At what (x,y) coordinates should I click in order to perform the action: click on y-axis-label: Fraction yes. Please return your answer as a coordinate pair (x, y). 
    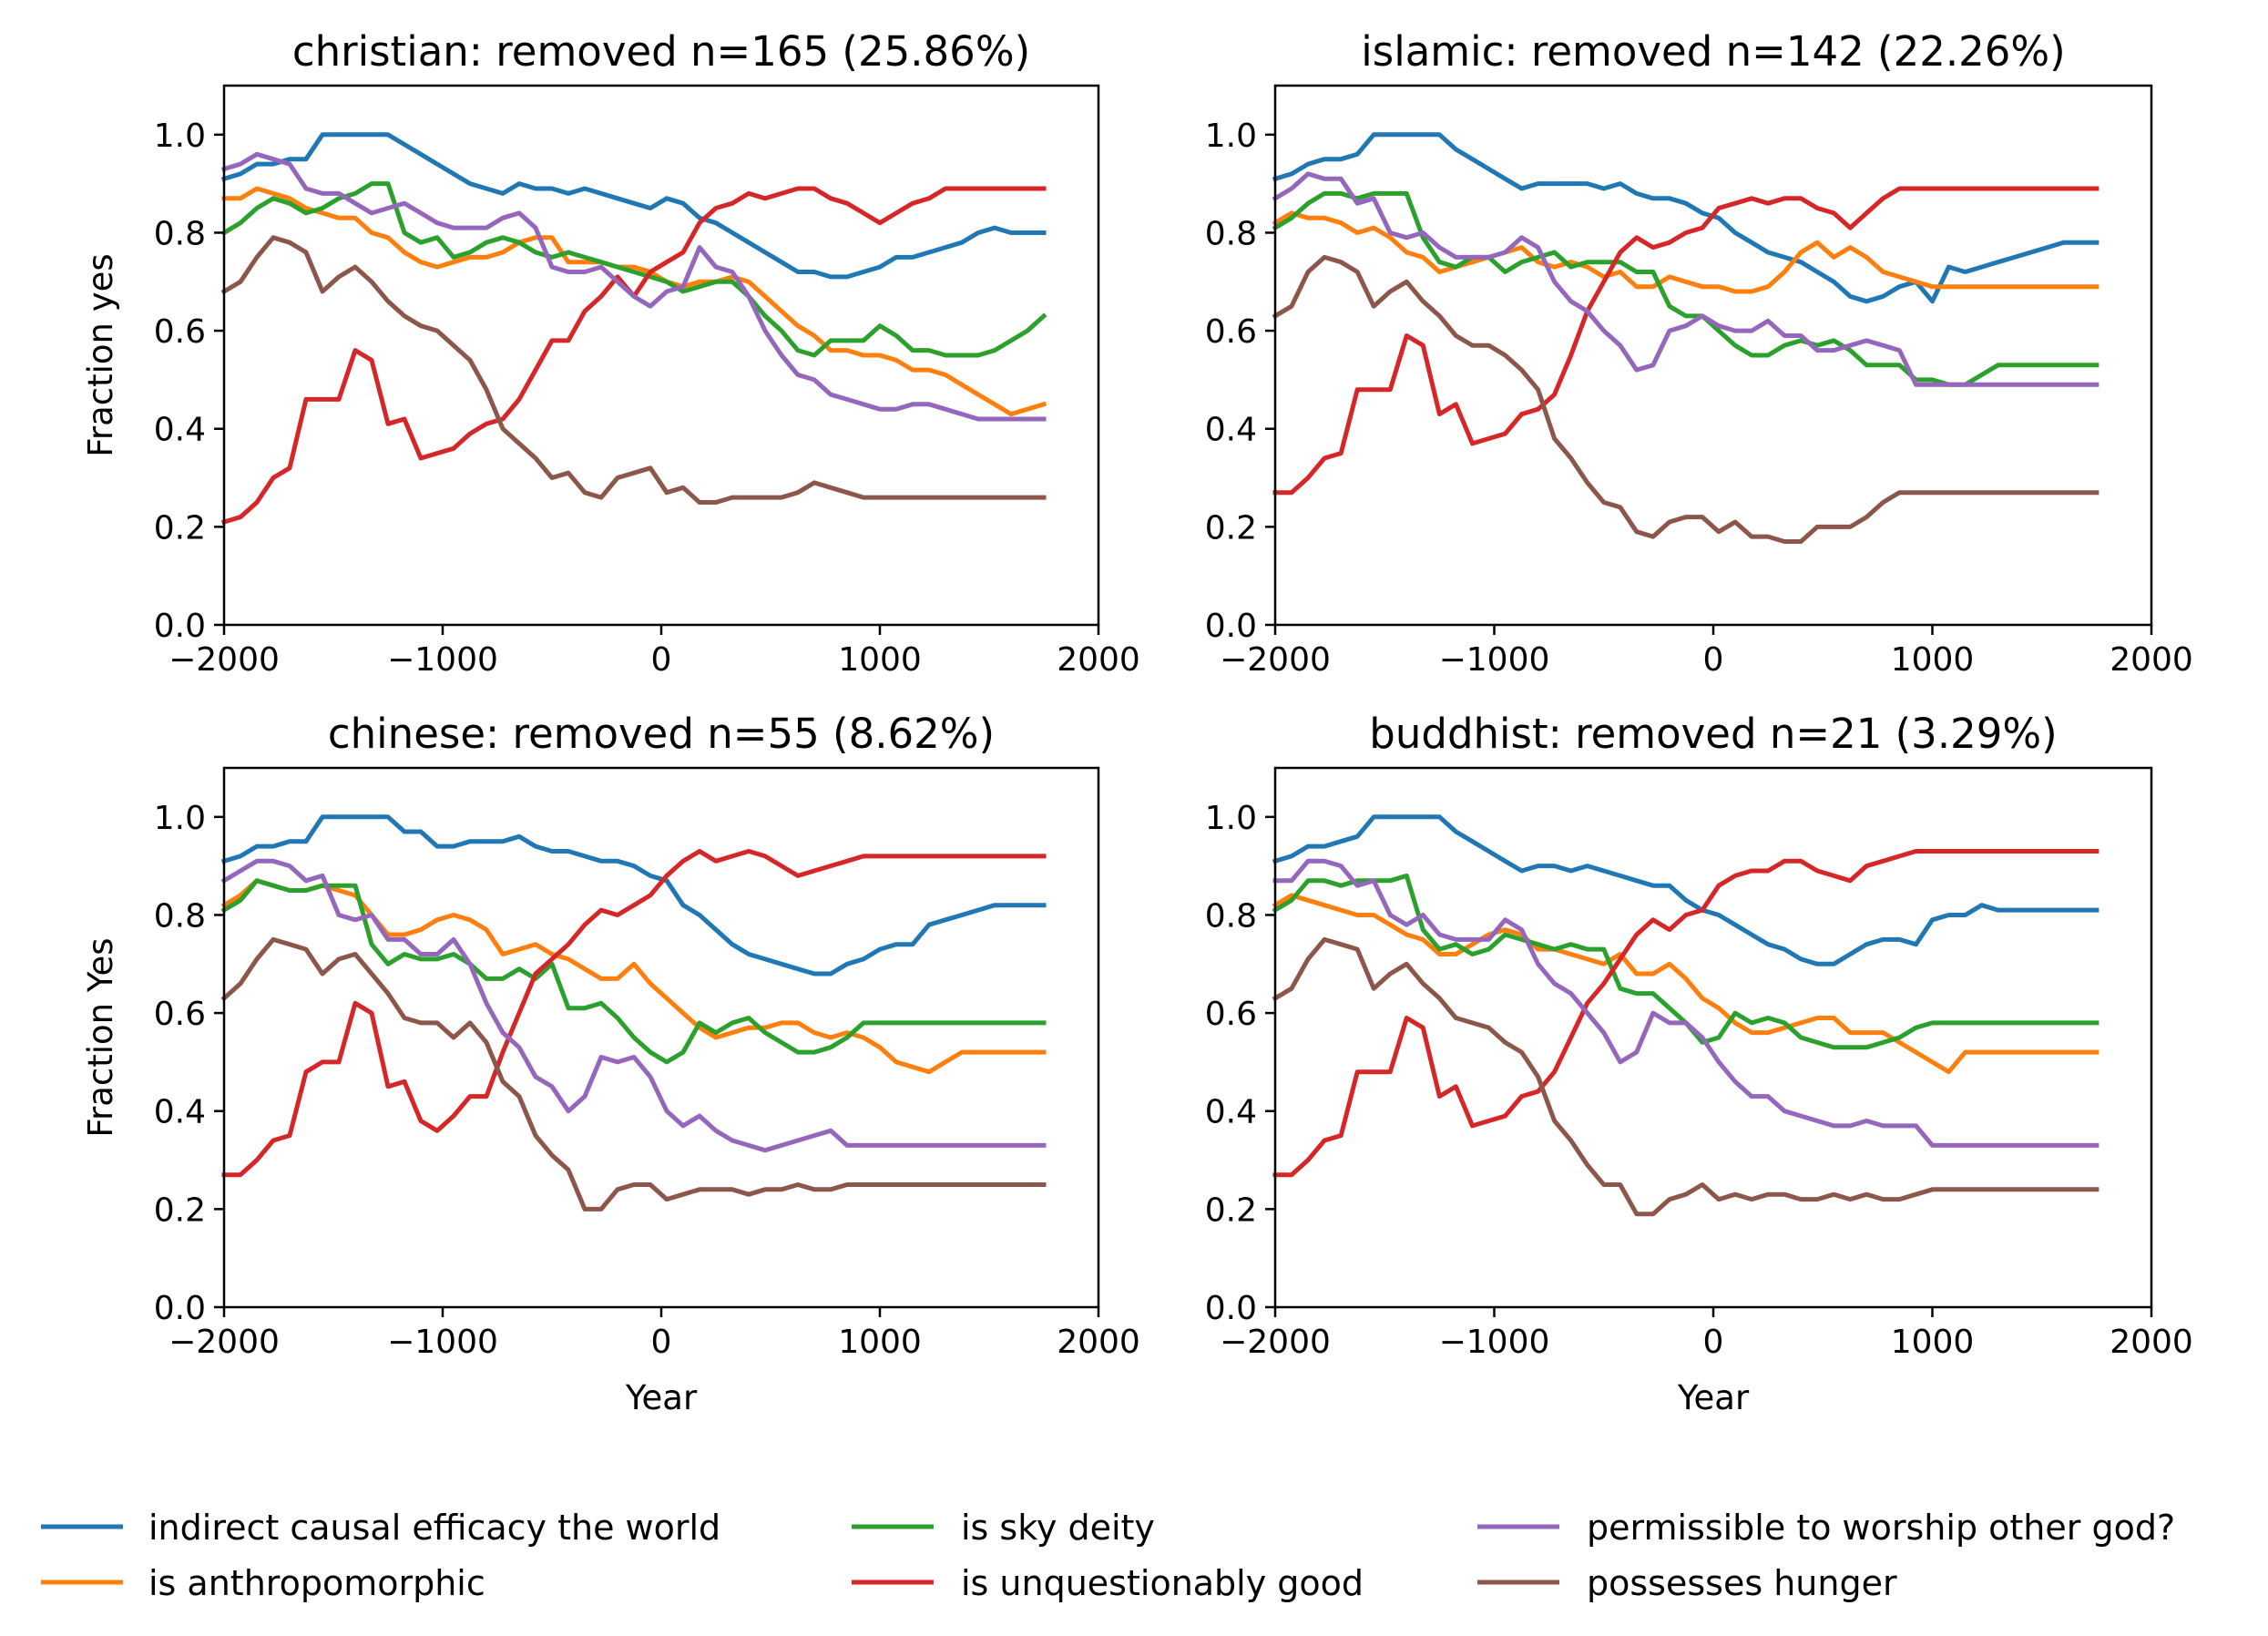
    Looking at the image, I should click on (101, 354).